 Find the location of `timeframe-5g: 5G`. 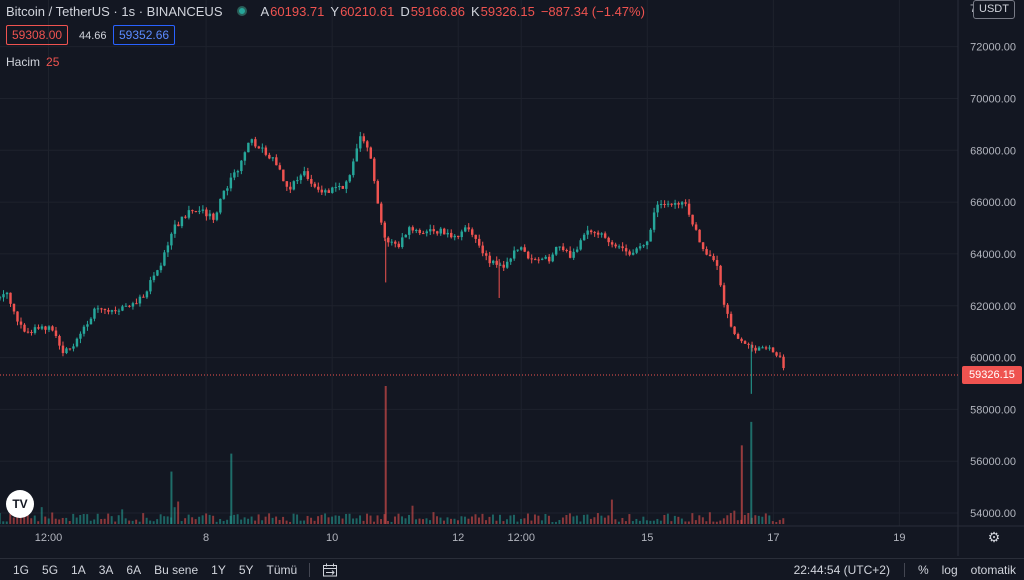

timeframe-5g: 5G is located at coordinates (50, 569).